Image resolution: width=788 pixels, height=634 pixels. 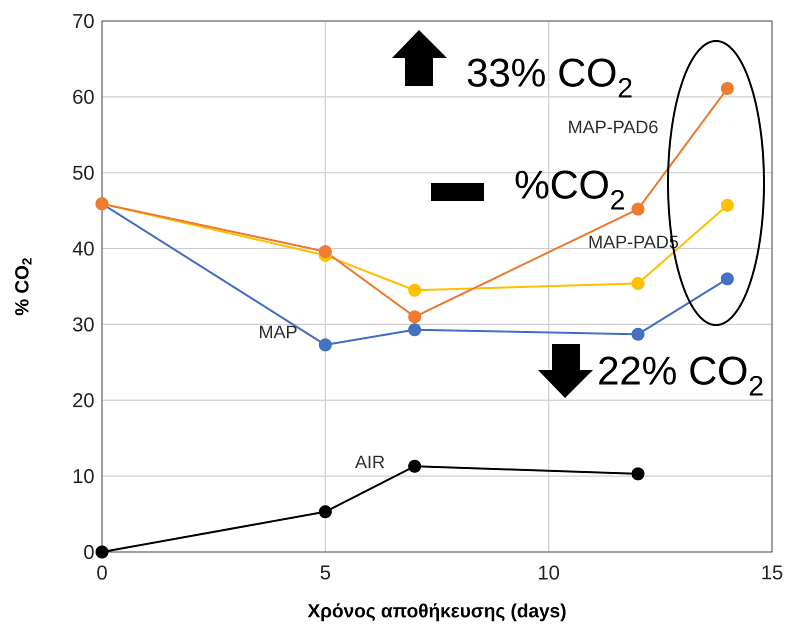 What do you see at coordinates (89, 552) in the screenshot?
I see `y-tick-label: 0` at bounding box center [89, 552].